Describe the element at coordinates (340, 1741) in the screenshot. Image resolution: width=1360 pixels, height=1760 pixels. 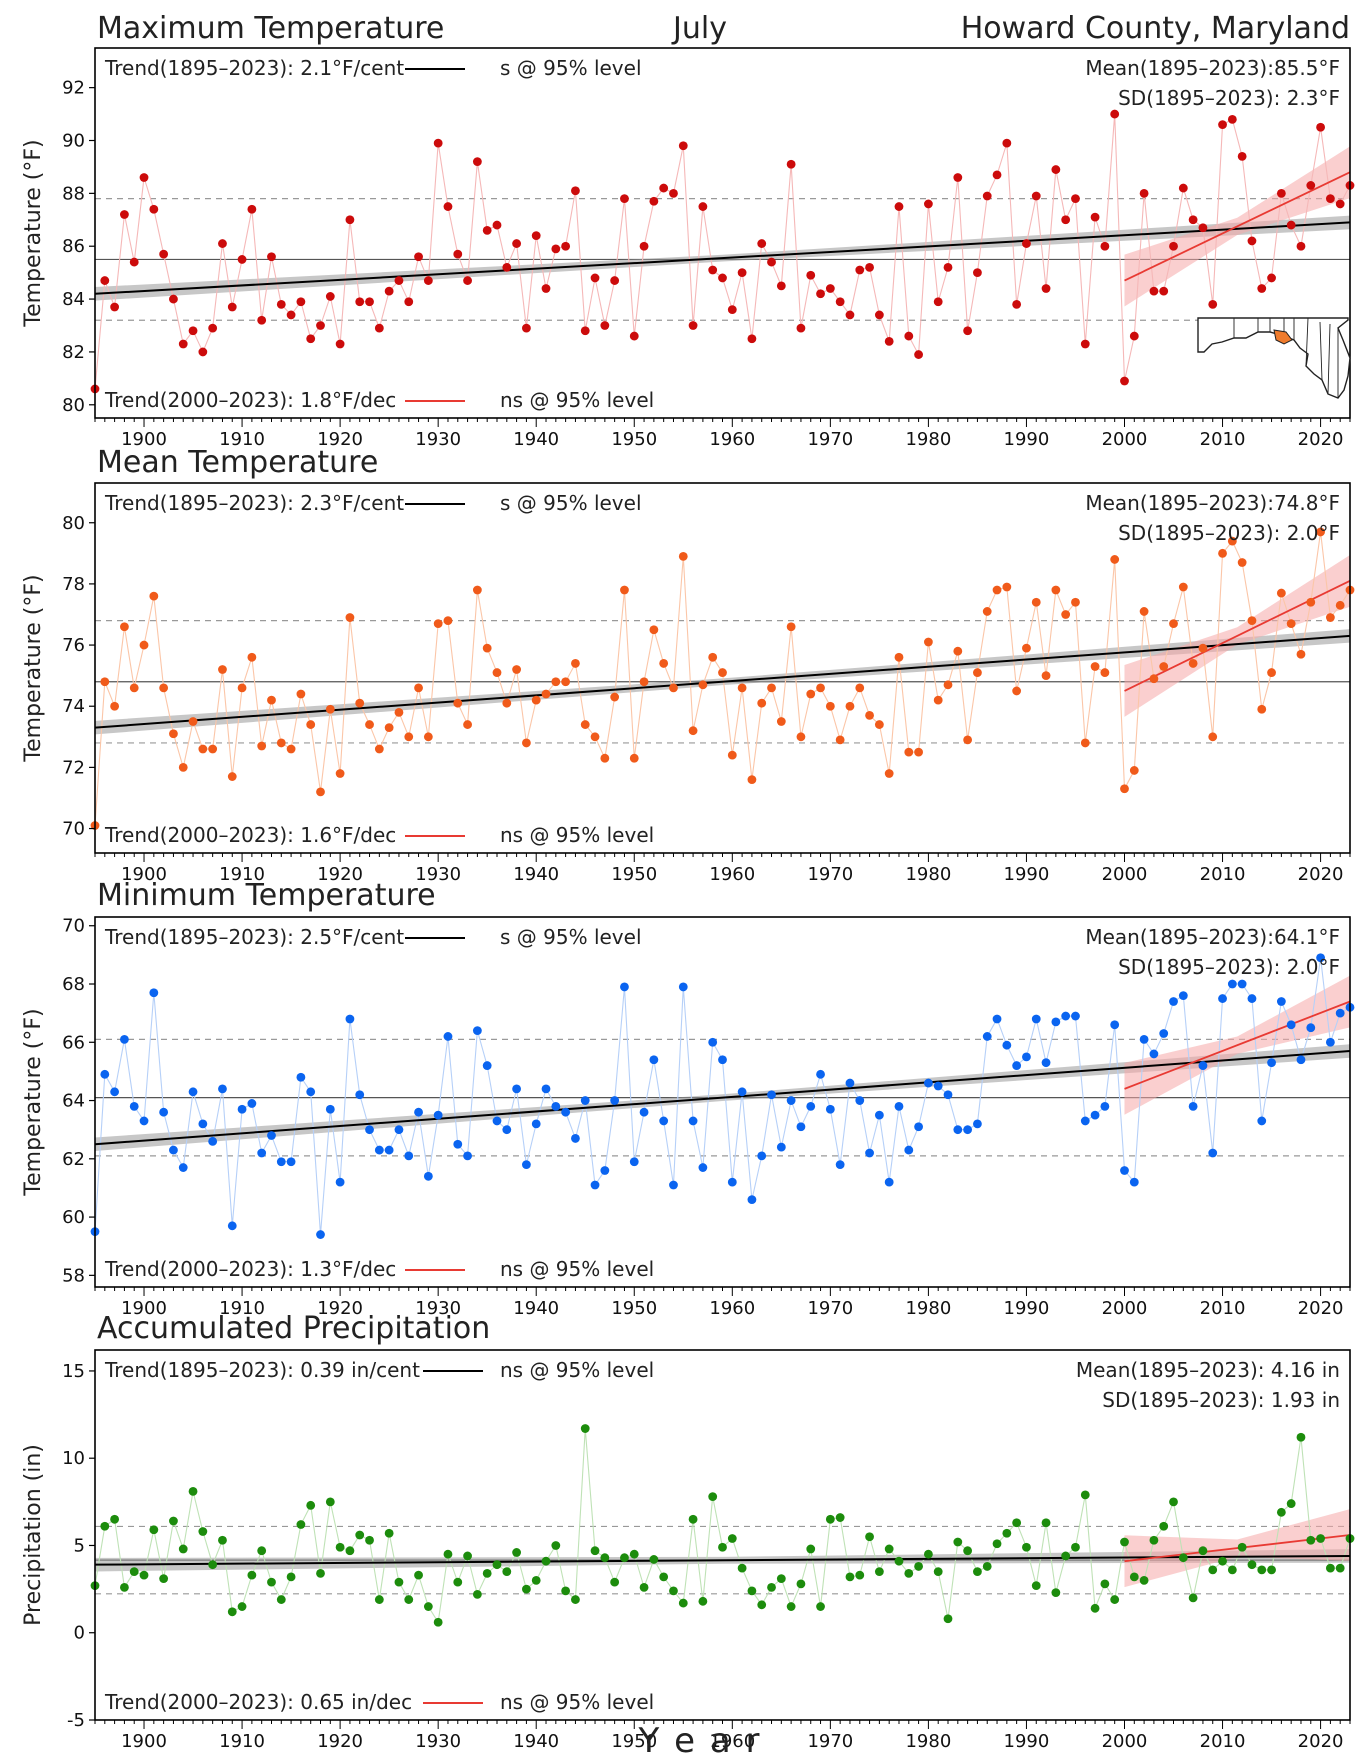
I see `x-tick-label: 1920` at that location.